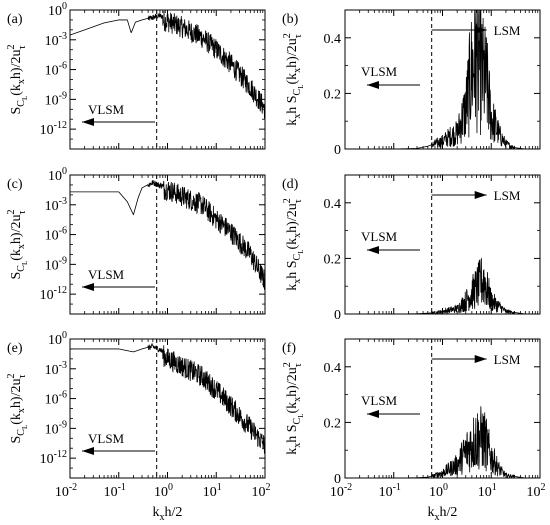  I want to click on panel-label: (a), so click(15, 19).